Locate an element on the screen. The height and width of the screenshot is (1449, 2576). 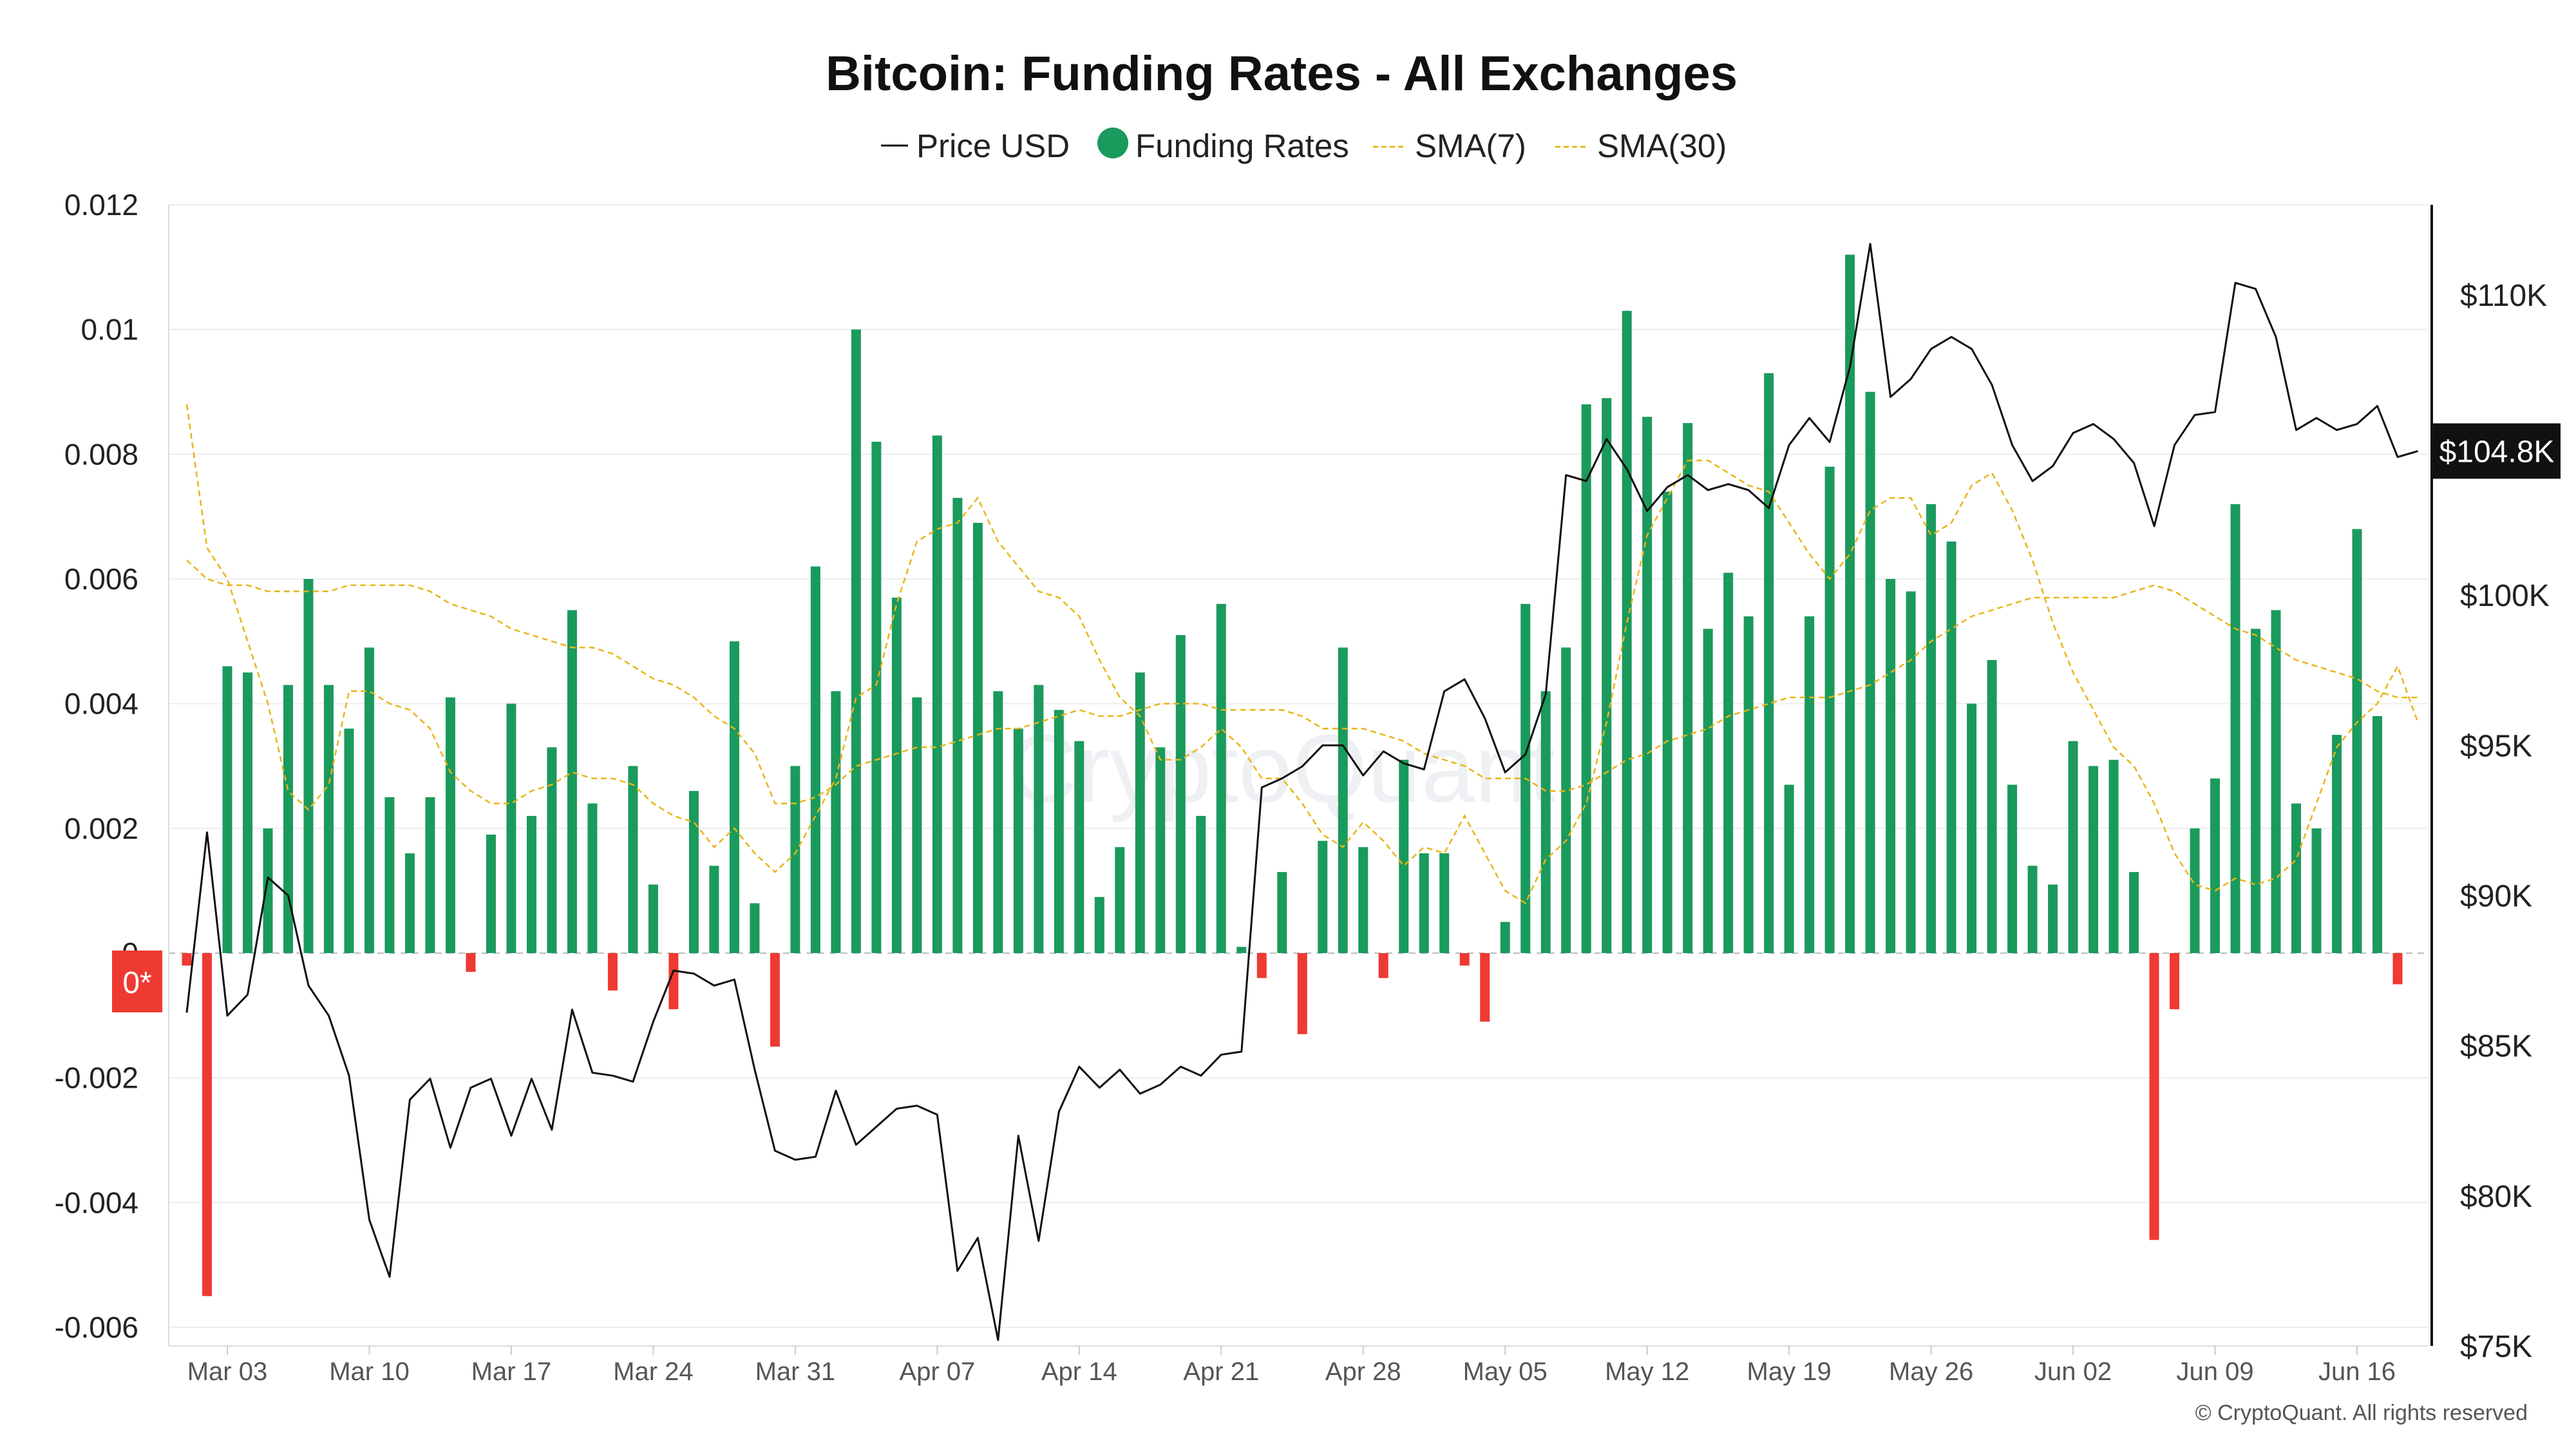
right-tick-label: $95K is located at coordinates (2496, 746).